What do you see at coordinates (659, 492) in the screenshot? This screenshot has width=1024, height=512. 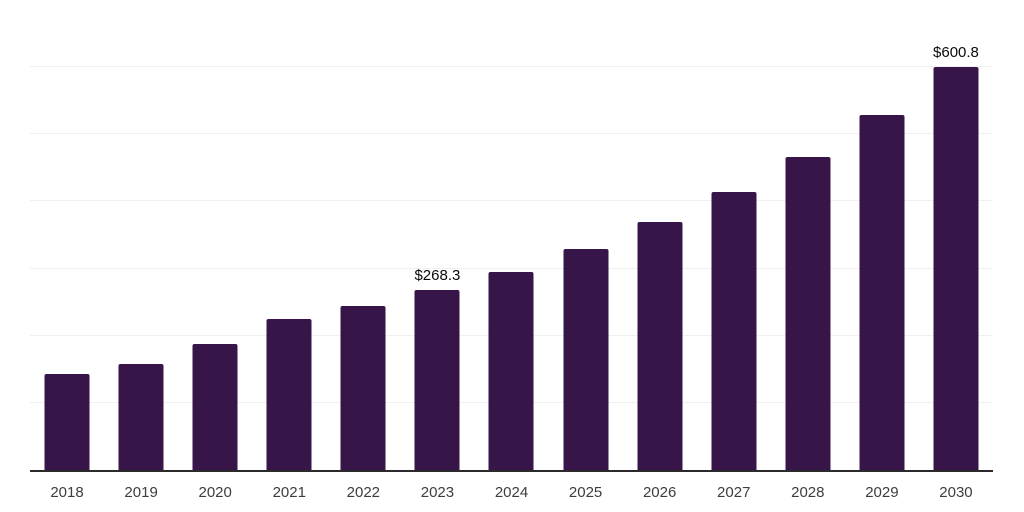 I see `x-tick-label-2026: 2026` at bounding box center [659, 492].